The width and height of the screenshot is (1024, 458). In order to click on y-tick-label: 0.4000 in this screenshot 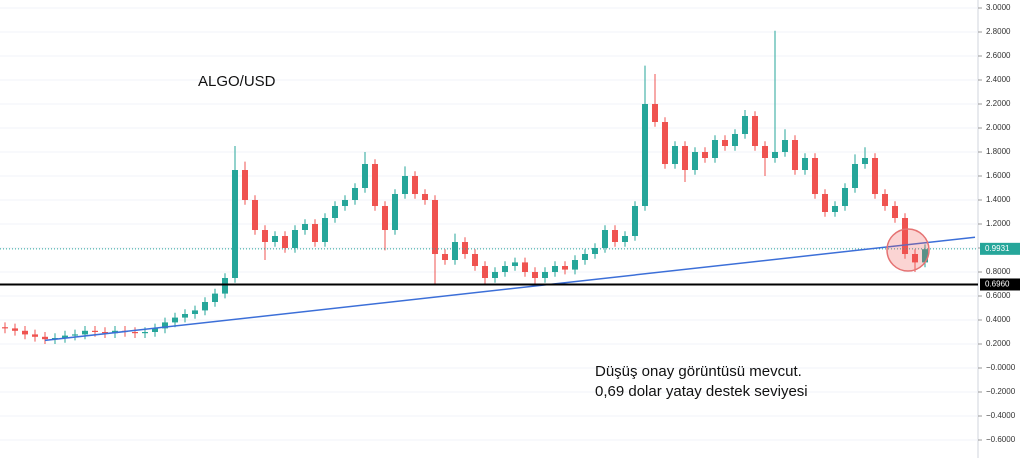, I will do `click(998, 319)`.